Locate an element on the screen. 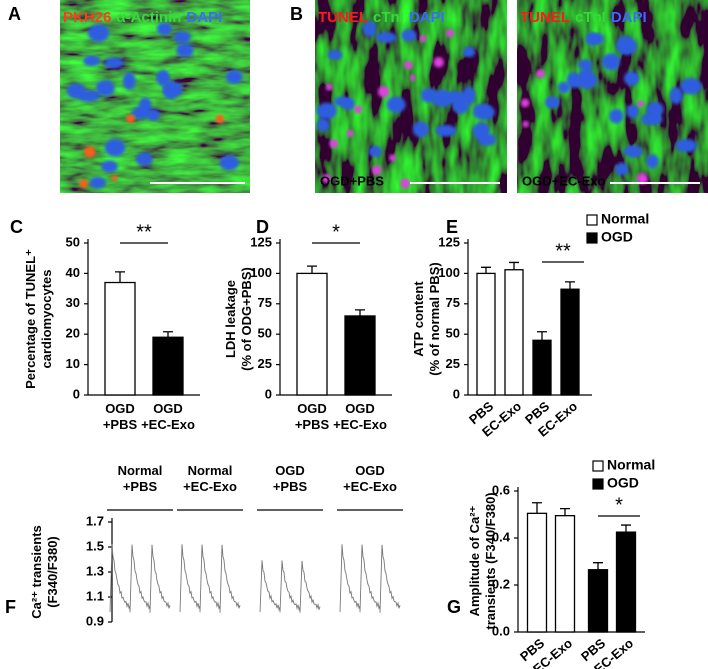 The image size is (708, 669). y-tick-label: 1.3 is located at coordinates (95, 570).